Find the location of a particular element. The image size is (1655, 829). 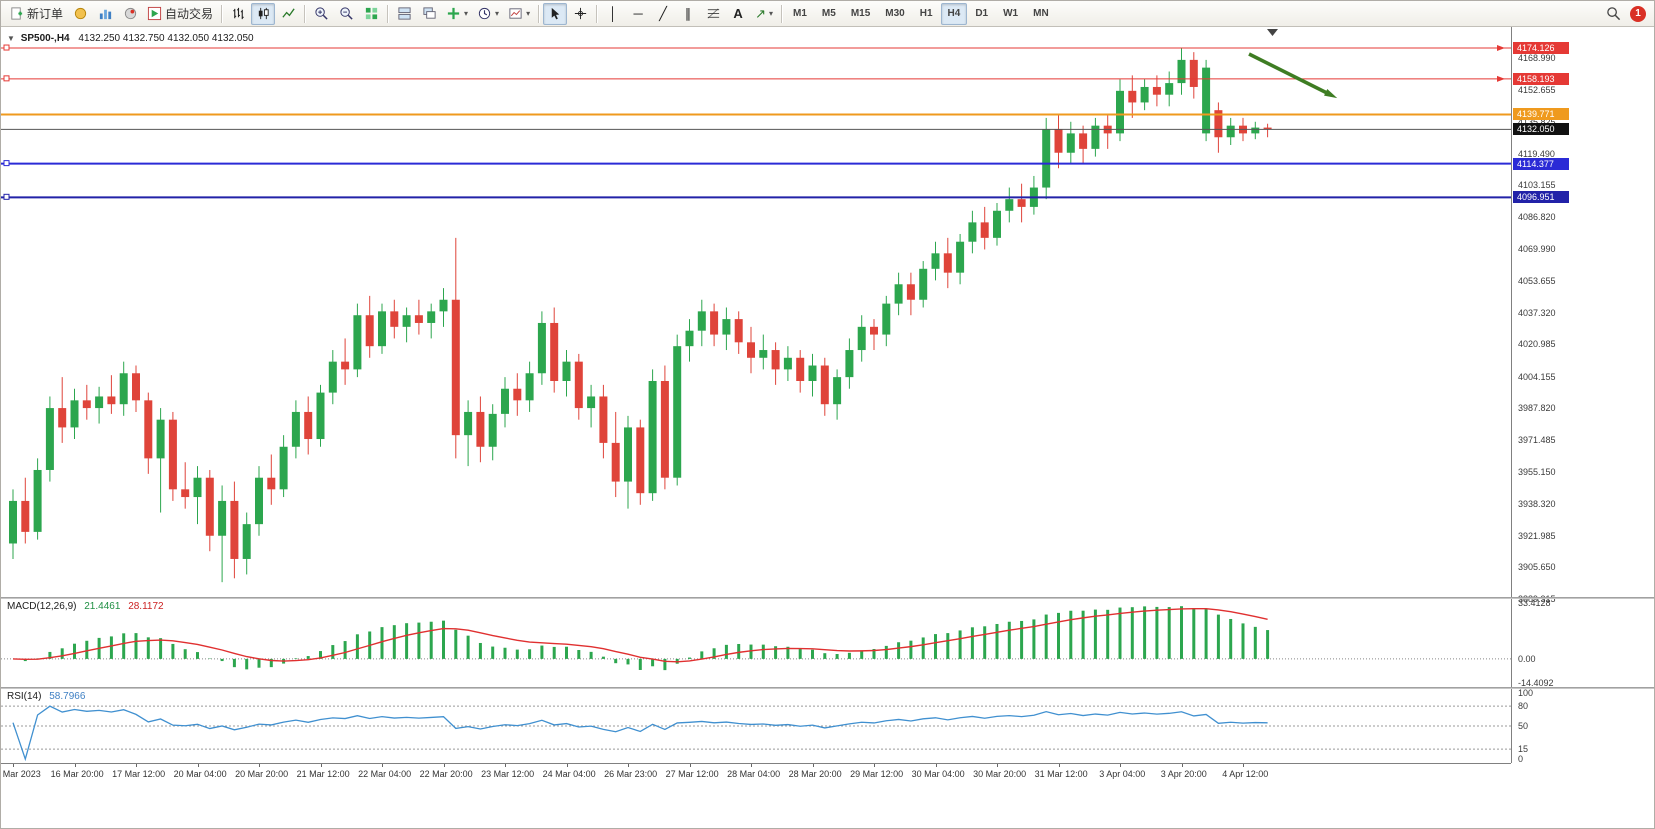

timeframe-d1-button: D1 is located at coordinates (982, 13).